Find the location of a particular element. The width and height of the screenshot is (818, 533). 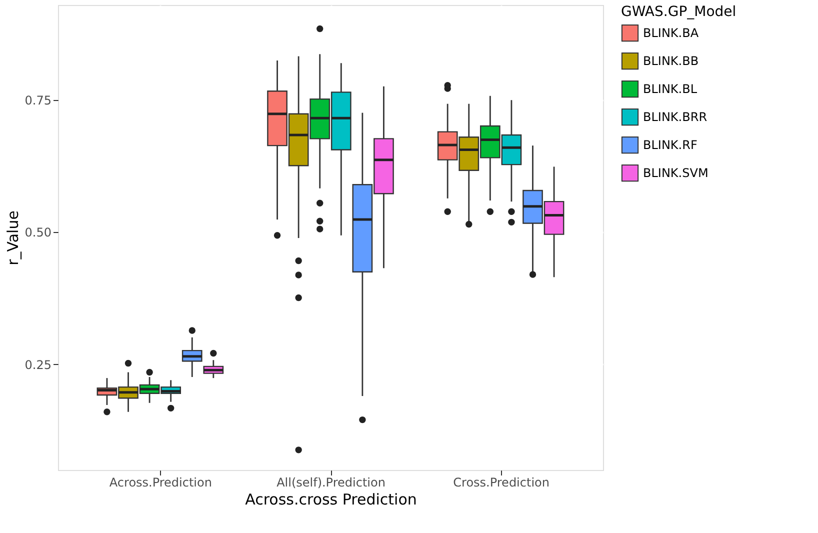

y-tick-label: 0.75 is located at coordinates (38, 101).